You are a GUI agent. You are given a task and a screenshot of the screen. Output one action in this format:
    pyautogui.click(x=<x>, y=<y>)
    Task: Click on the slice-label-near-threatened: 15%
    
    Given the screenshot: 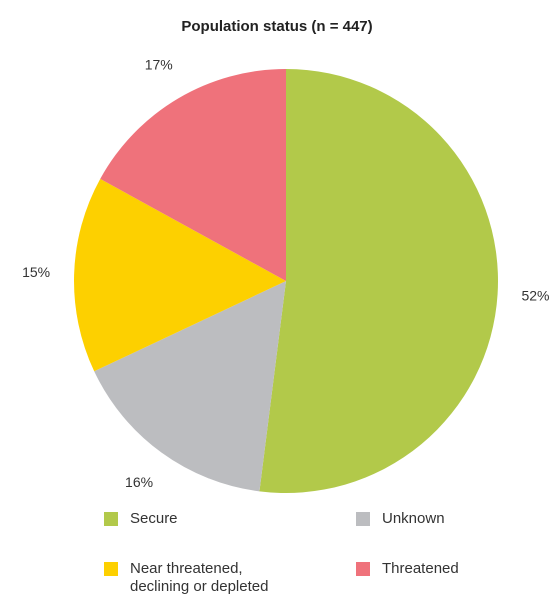 What is the action you would take?
    pyautogui.click(x=36, y=272)
    